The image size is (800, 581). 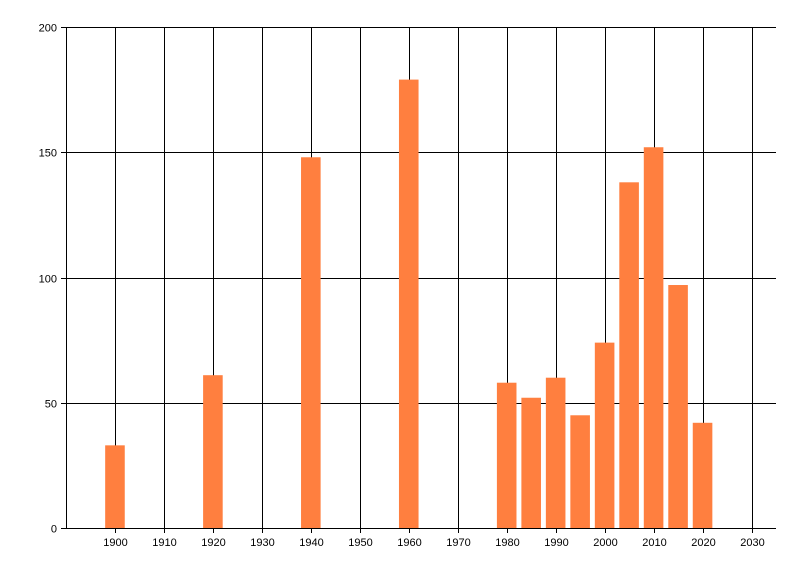 What do you see at coordinates (48, 280) in the screenshot?
I see `y-tick-label: 100` at bounding box center [48, 280].